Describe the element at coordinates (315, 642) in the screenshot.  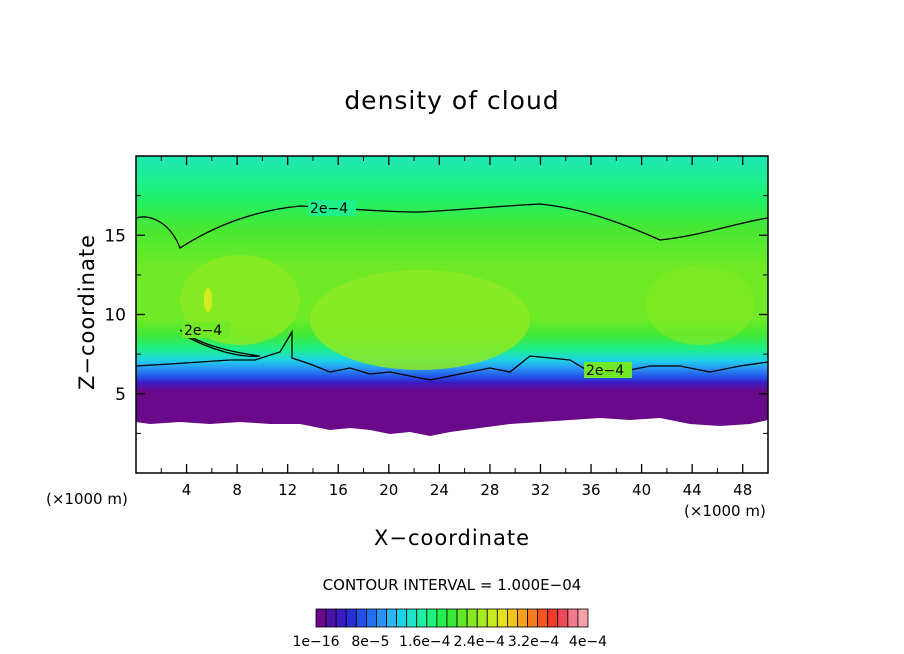
I see `colorbar-tick-label: 1e−16` at that location.